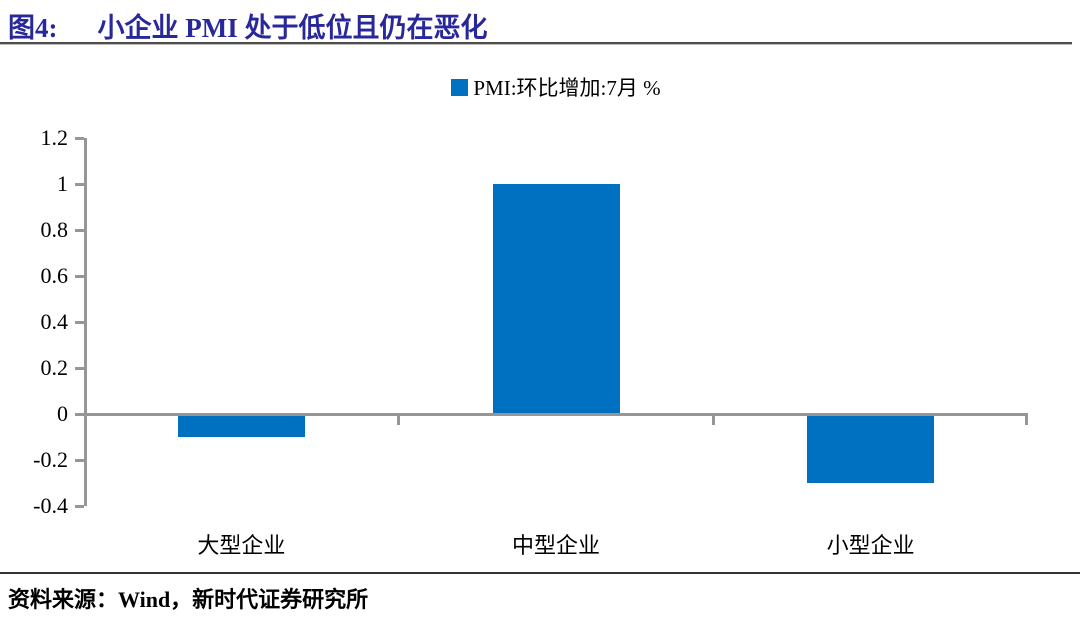 The height and width of the screenshot is (618, 1080). What do you see at coordinates (555, 545) in the screenshot?
I see `category-label: 中型企业` at bounding box center [555, 545].